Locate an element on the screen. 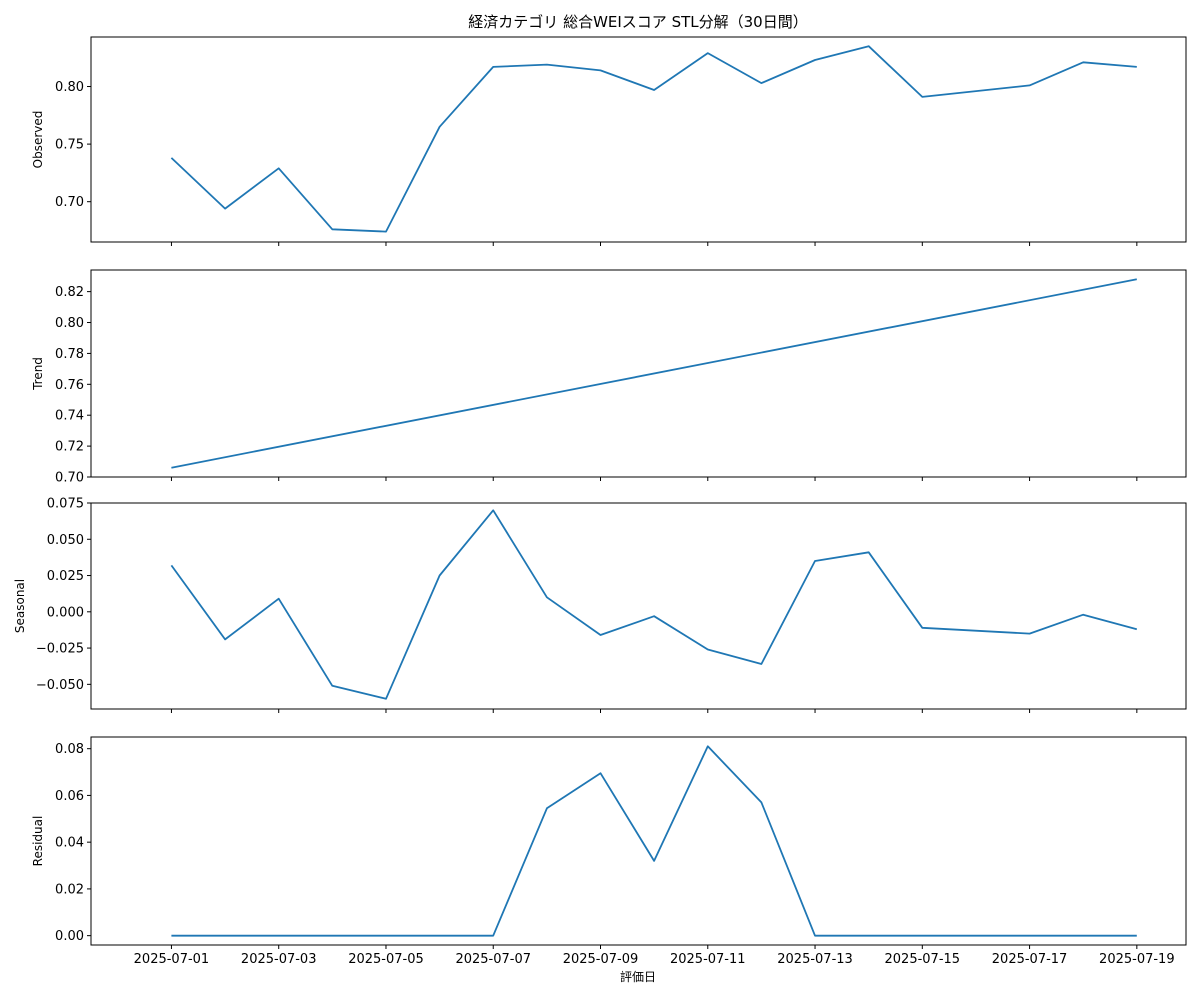  x-tick-label: 2025-07-17 is located at coordinates (1030, 959).